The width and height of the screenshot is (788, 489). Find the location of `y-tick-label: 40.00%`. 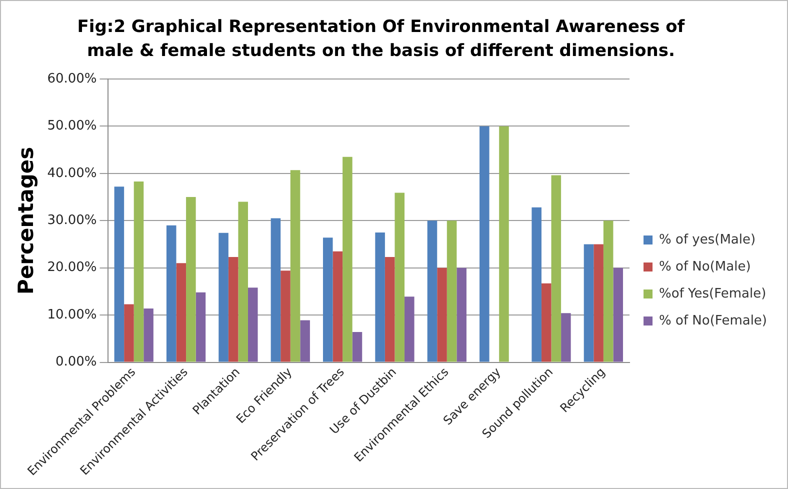

y-tick-label: 40.00% is located at coordinates (72, 173).